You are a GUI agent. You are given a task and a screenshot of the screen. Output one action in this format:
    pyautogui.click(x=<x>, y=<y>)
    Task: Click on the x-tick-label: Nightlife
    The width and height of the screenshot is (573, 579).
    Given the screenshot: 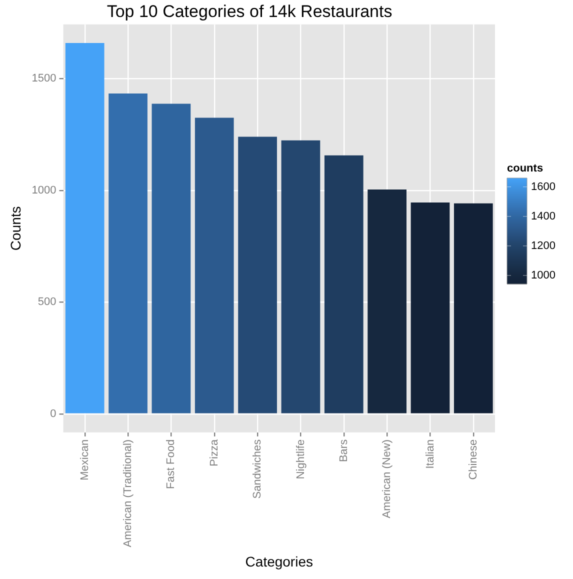 What is the action you would take?
    pyautogui.click(x=300, y=459)
    